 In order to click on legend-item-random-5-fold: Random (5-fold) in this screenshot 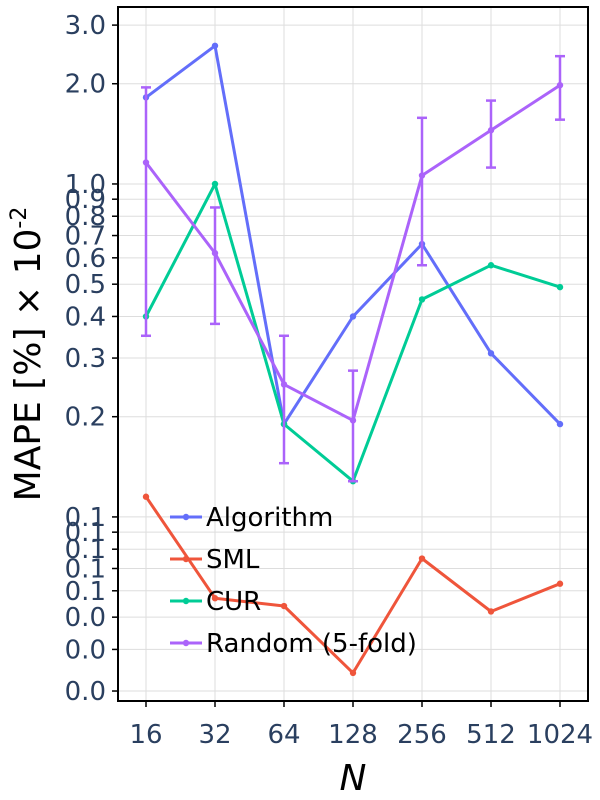, I will do `click(293, 644)`.